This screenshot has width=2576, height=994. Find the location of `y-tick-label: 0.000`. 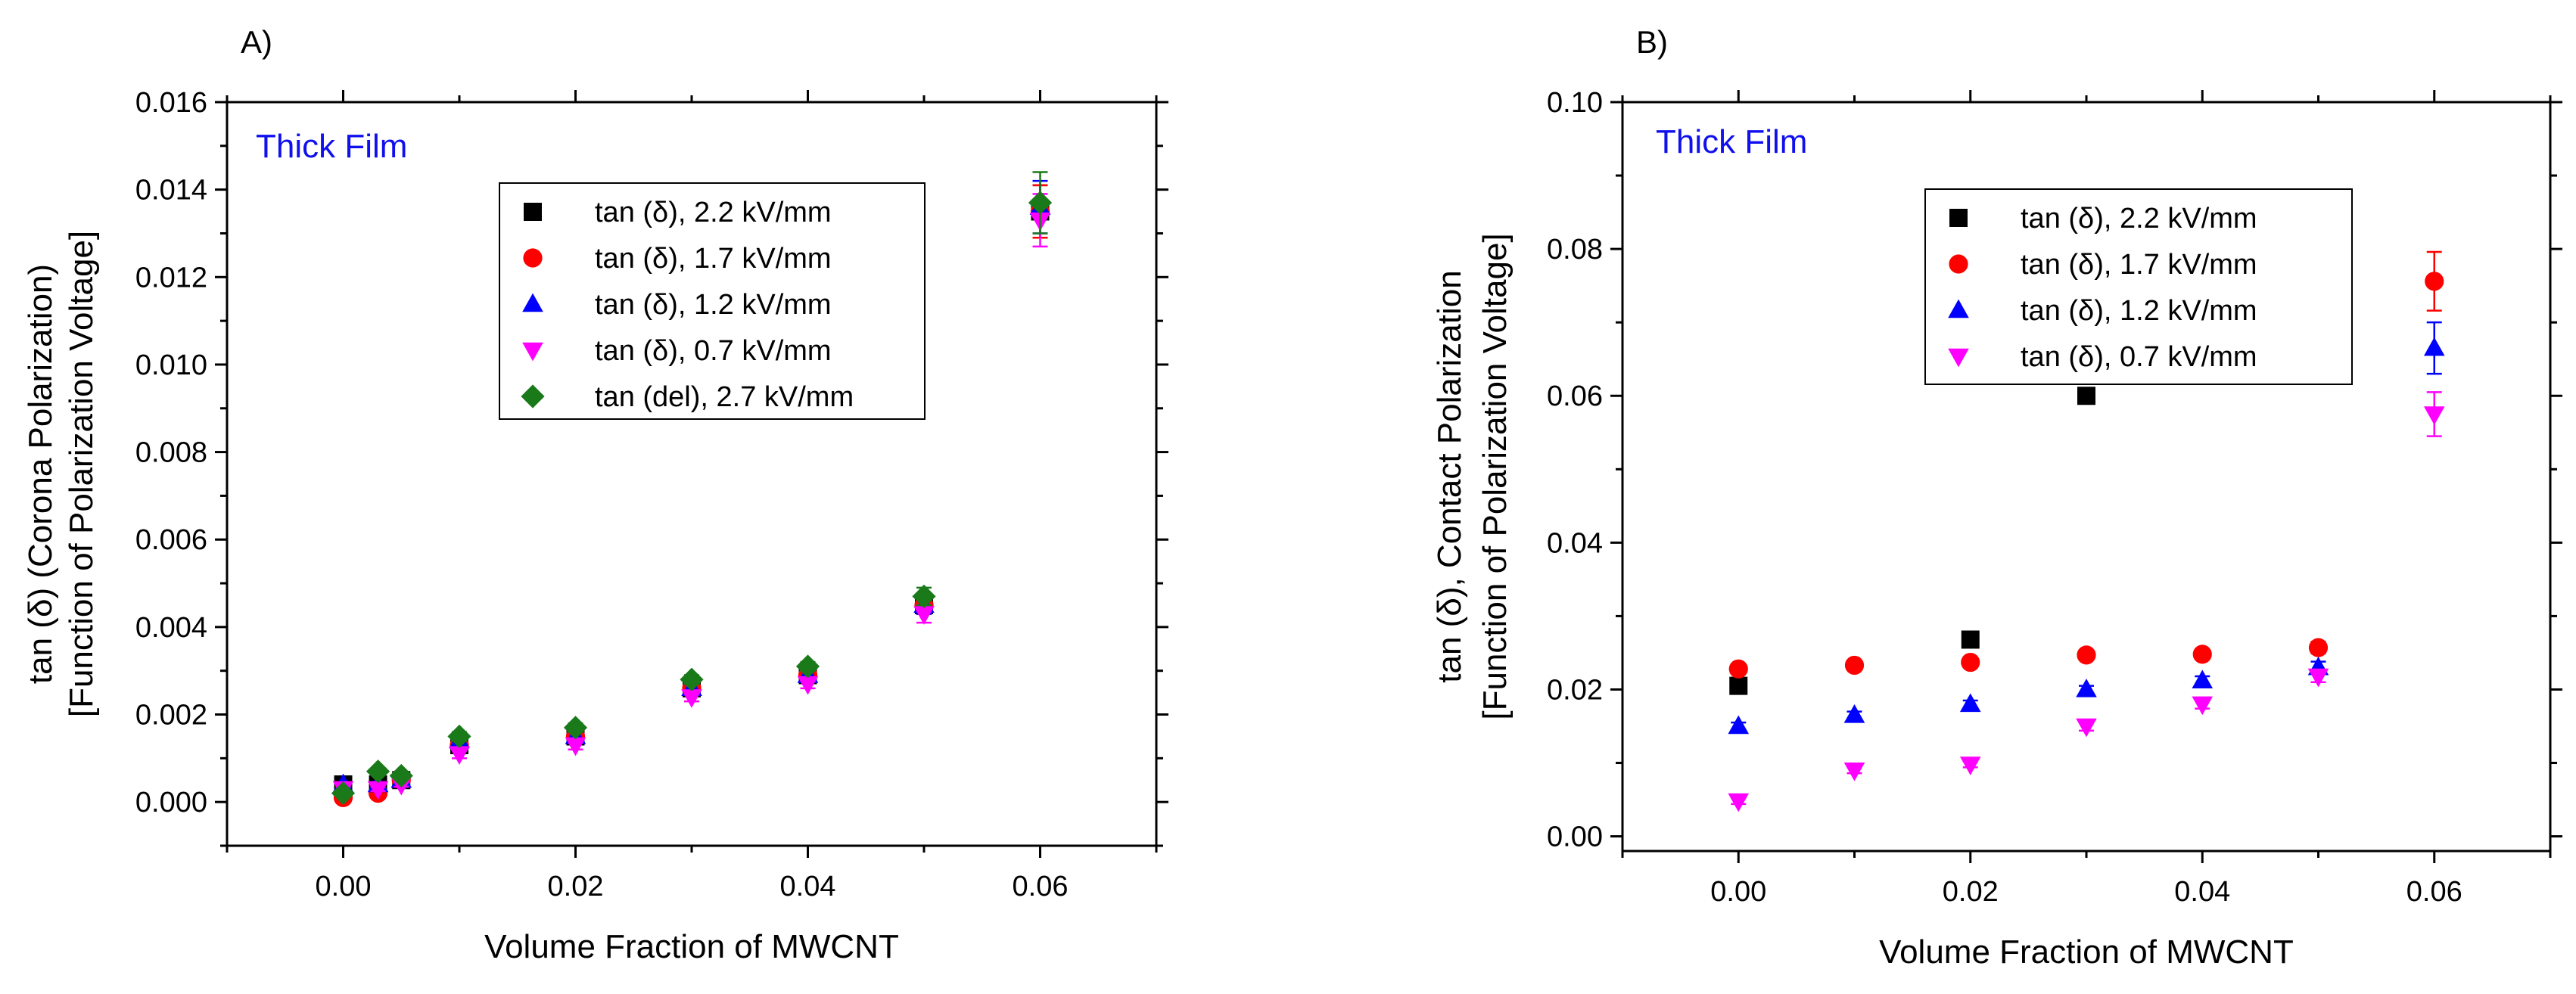

y-tick-label: 0.000 is located at coordinates (171, 802).